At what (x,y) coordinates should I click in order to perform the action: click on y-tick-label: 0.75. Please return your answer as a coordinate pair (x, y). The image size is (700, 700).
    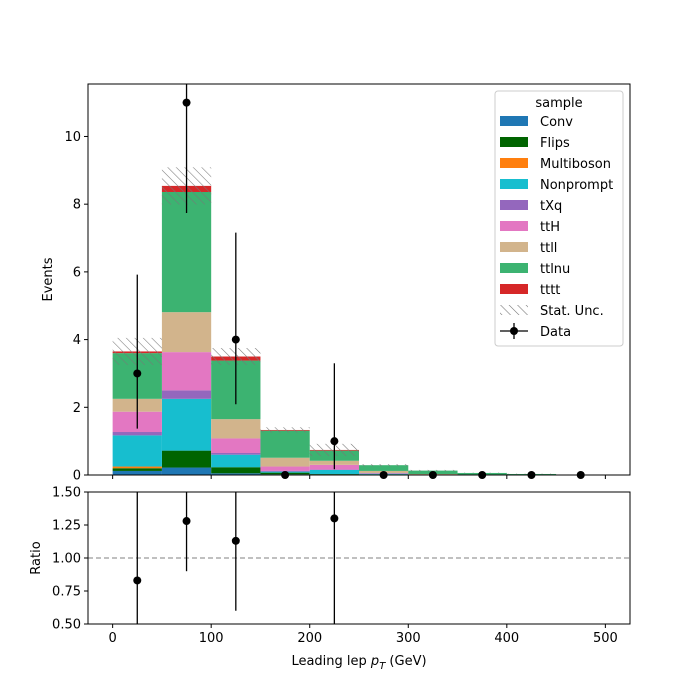
    Looking at the image, I should click on (66, 592).